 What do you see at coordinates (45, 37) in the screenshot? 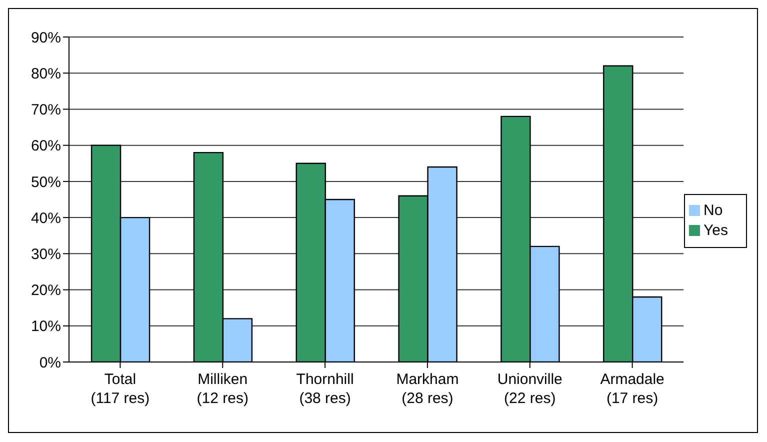
I see `y-tick-label: 90%` at bounding box center [45, 37].